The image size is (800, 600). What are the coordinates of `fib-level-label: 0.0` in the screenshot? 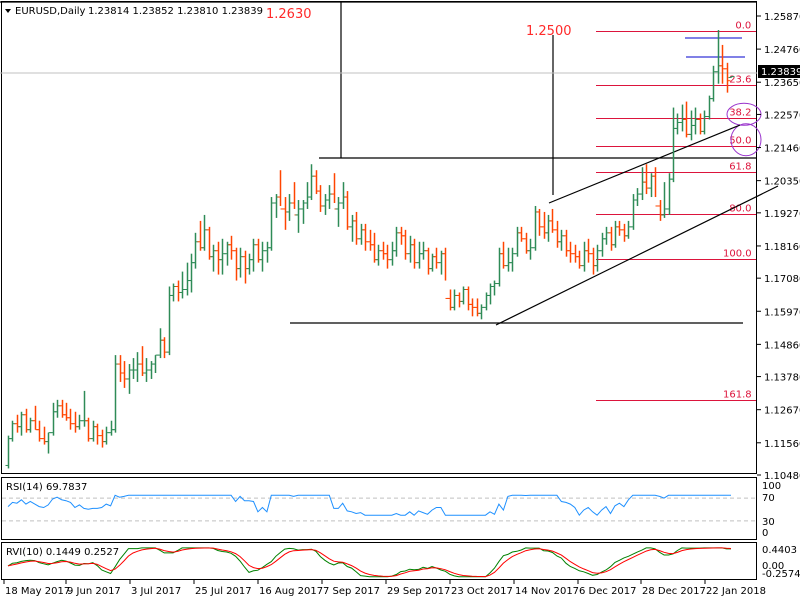 It's located at (743, 26).